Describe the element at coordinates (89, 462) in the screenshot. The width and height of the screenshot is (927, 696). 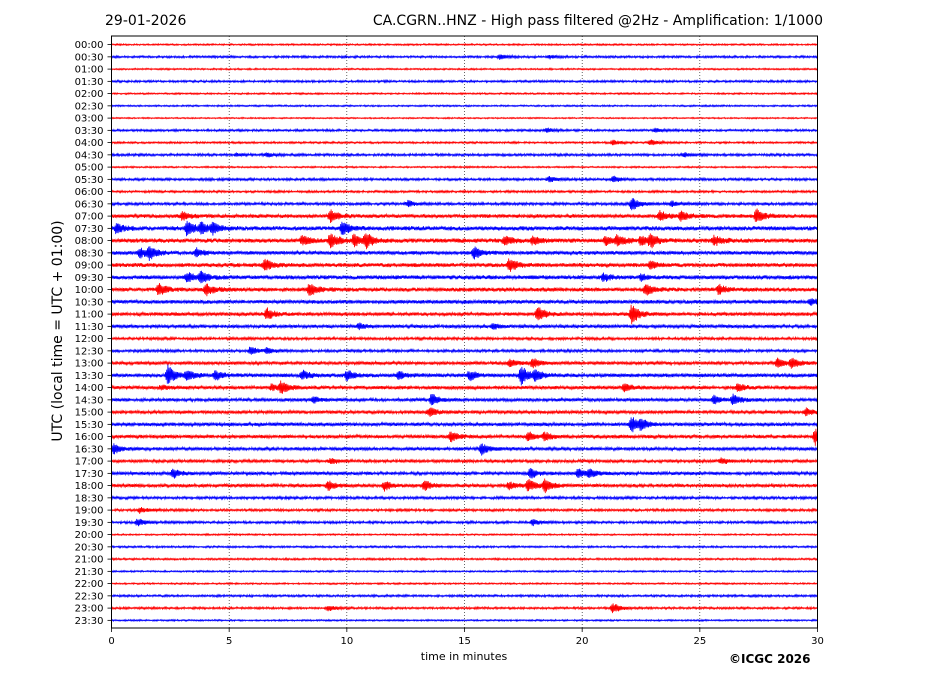
I see `y-tick-label: 17:00` at that location.